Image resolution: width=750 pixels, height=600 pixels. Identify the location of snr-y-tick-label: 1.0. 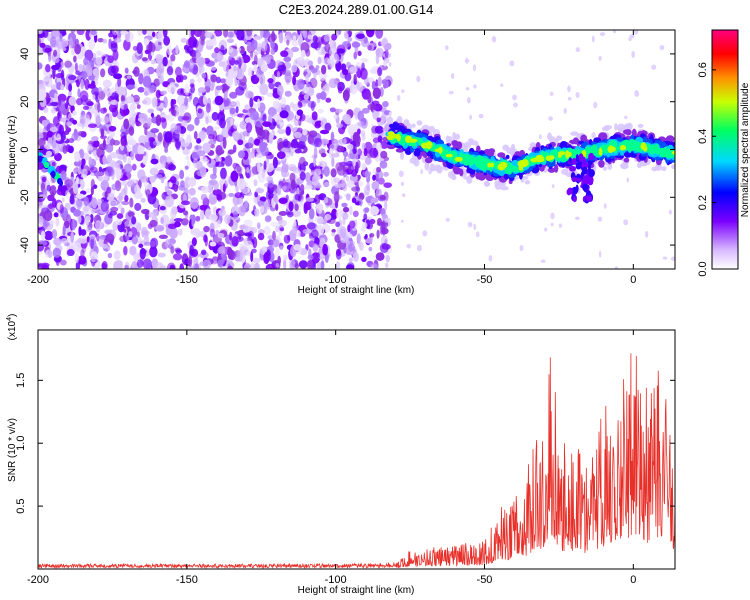
(21, 443).